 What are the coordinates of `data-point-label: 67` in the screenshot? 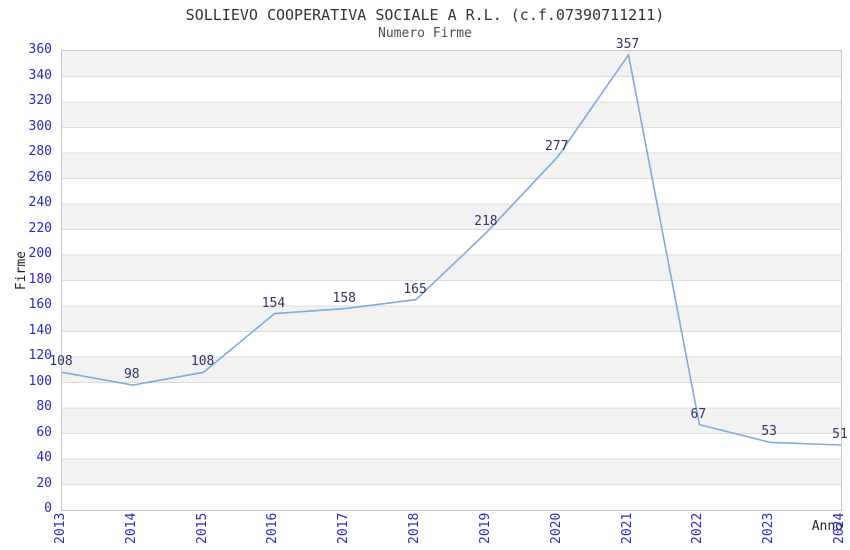 It's located at (698, 414).